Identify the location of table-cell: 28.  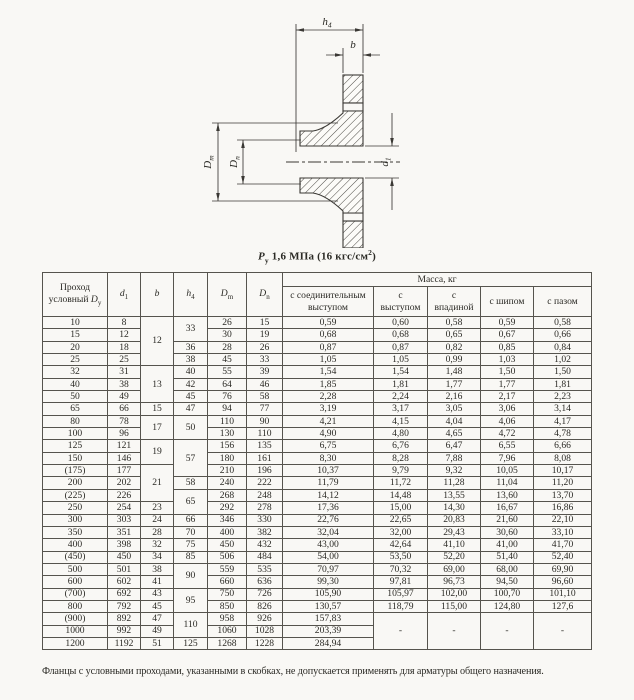
(227, 347).